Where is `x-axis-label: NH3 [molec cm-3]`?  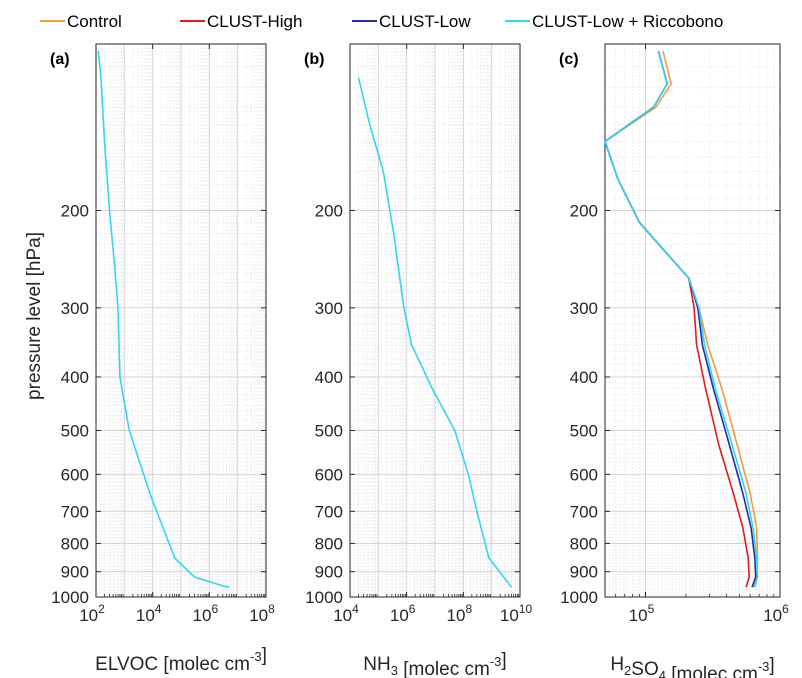
x-axis-label: NH3 [molec cm-3] is located at coordinates (434, 664).